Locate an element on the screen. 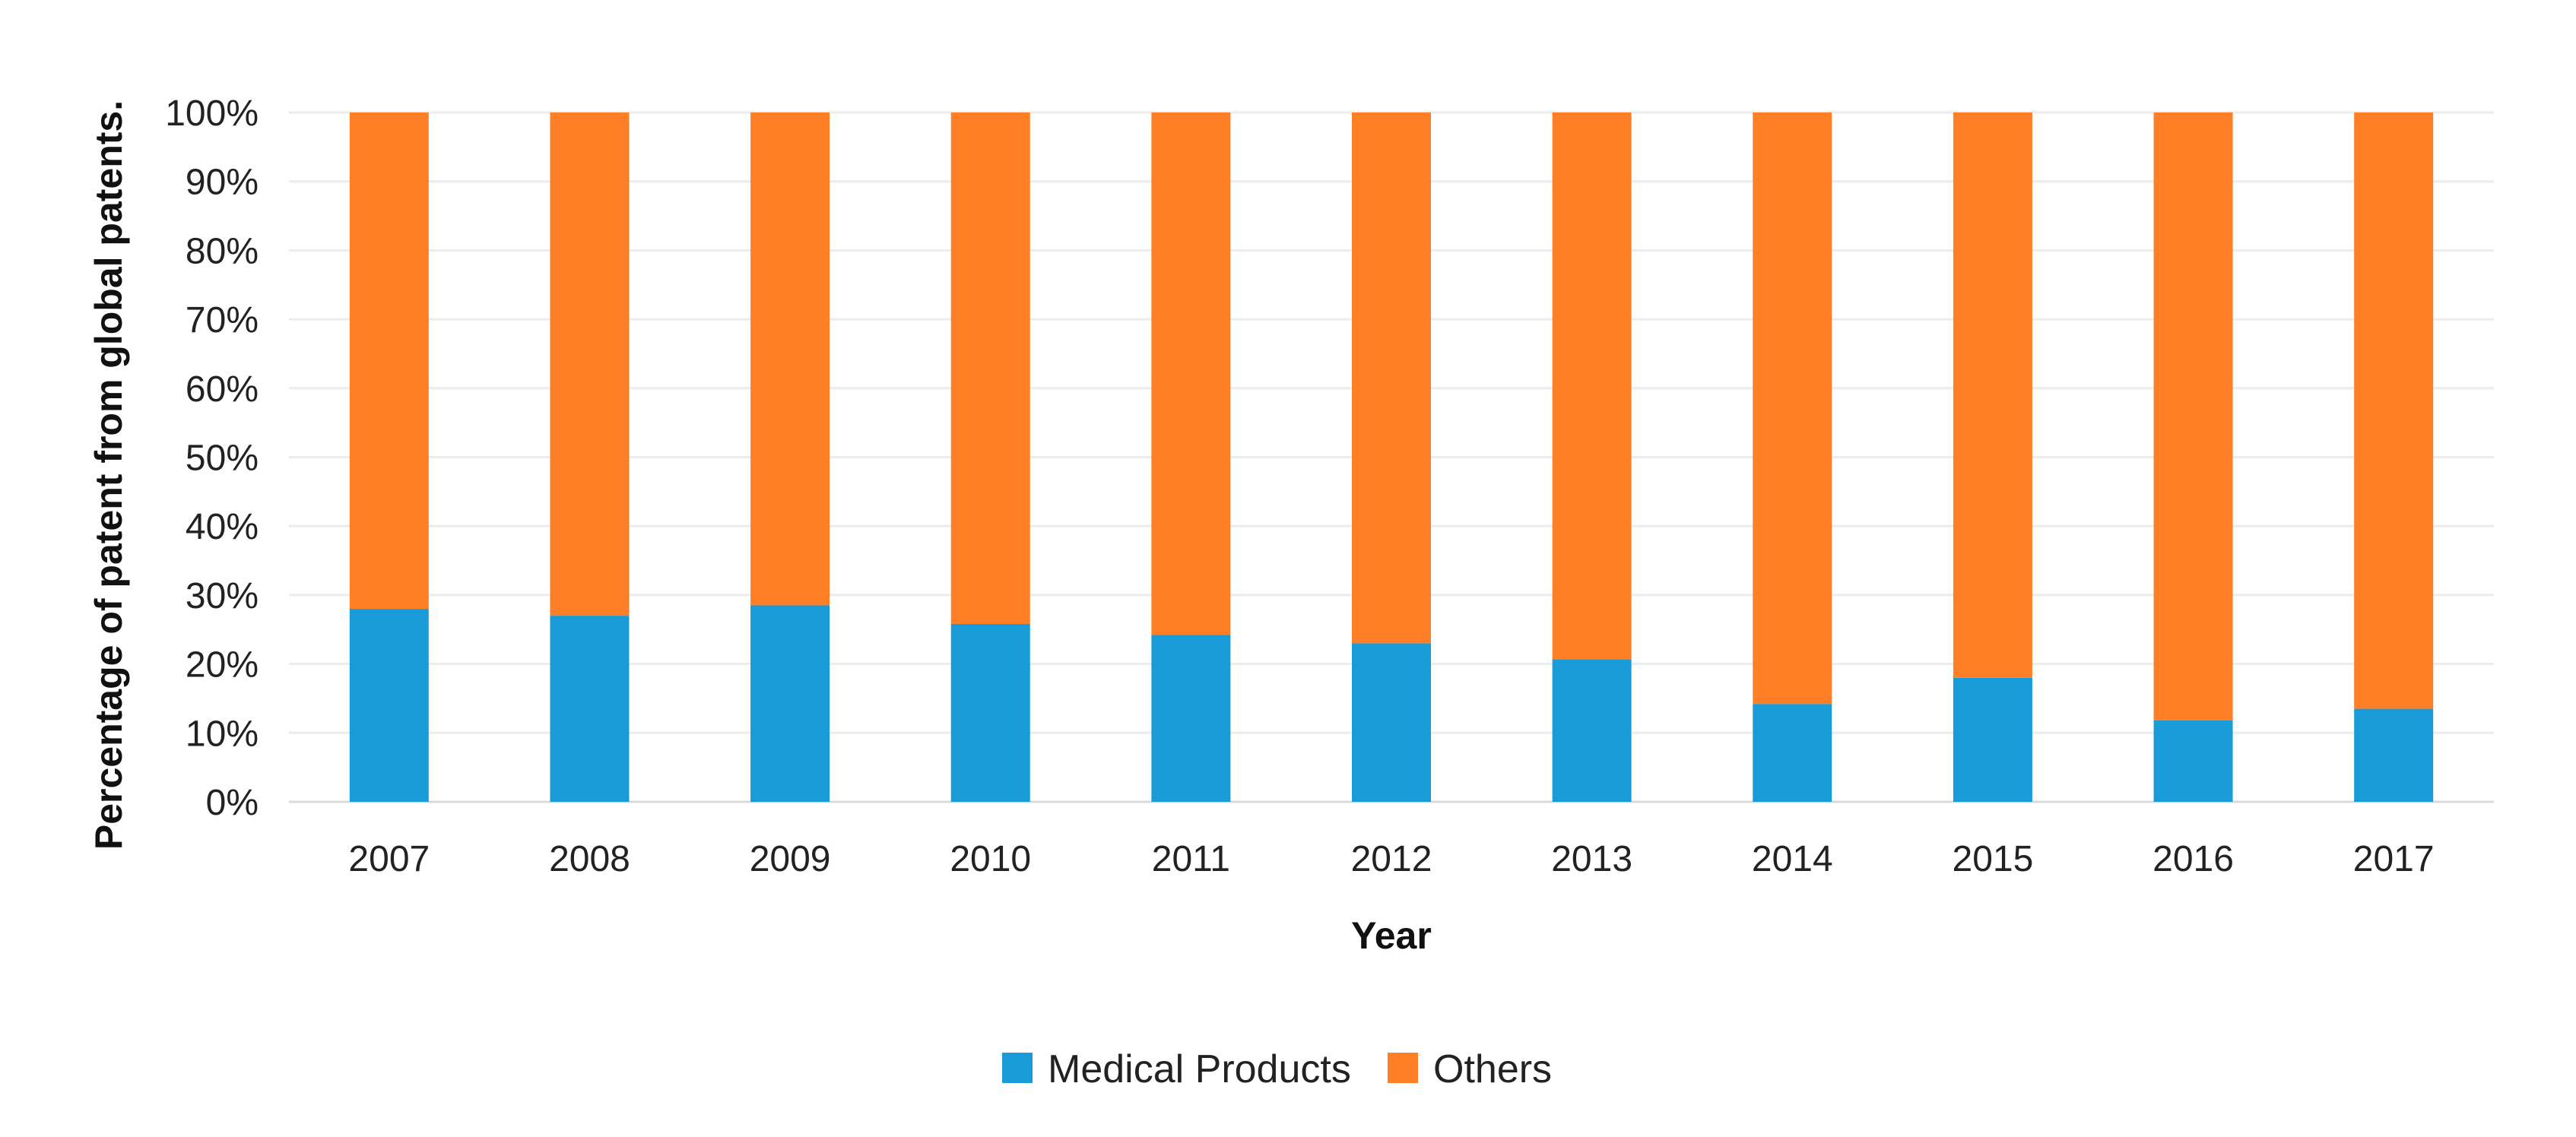  bar-others-2010 is located at coordinates (990, 368).